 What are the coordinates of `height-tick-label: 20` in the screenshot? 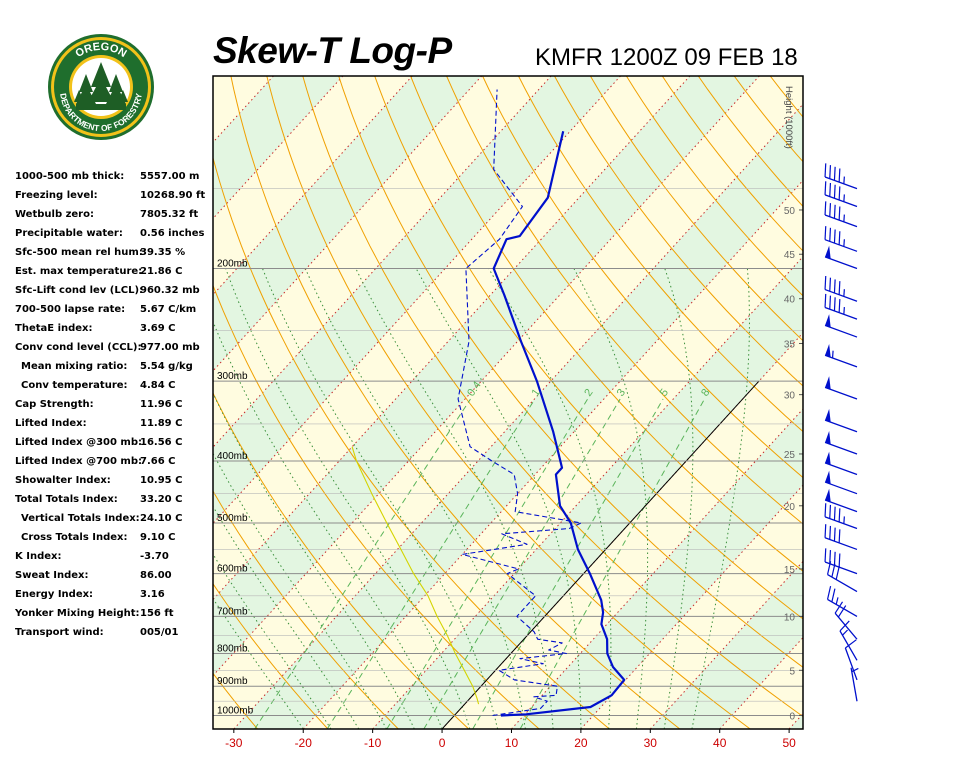 It's located at (790, 507).